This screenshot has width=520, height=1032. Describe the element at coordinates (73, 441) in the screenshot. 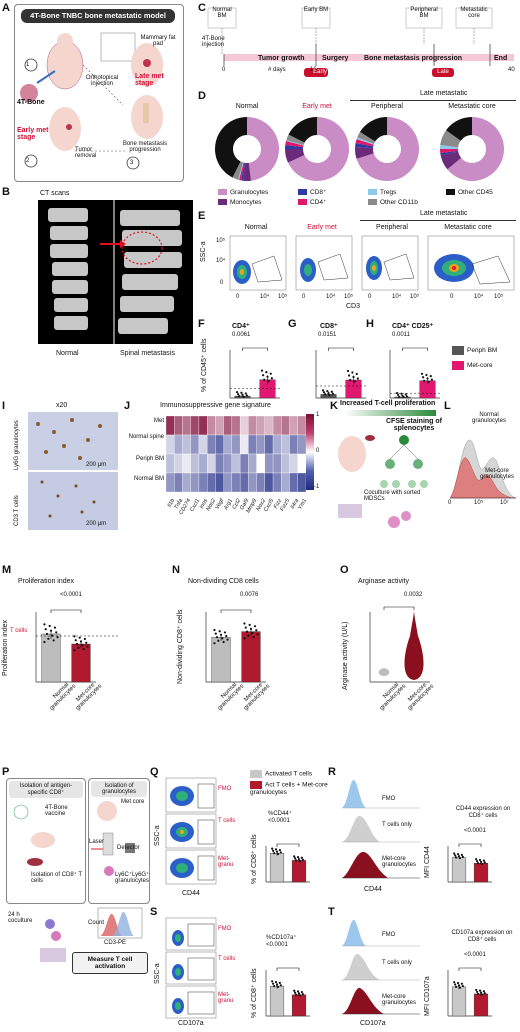

I see `ly6g-histology-image` at that location.